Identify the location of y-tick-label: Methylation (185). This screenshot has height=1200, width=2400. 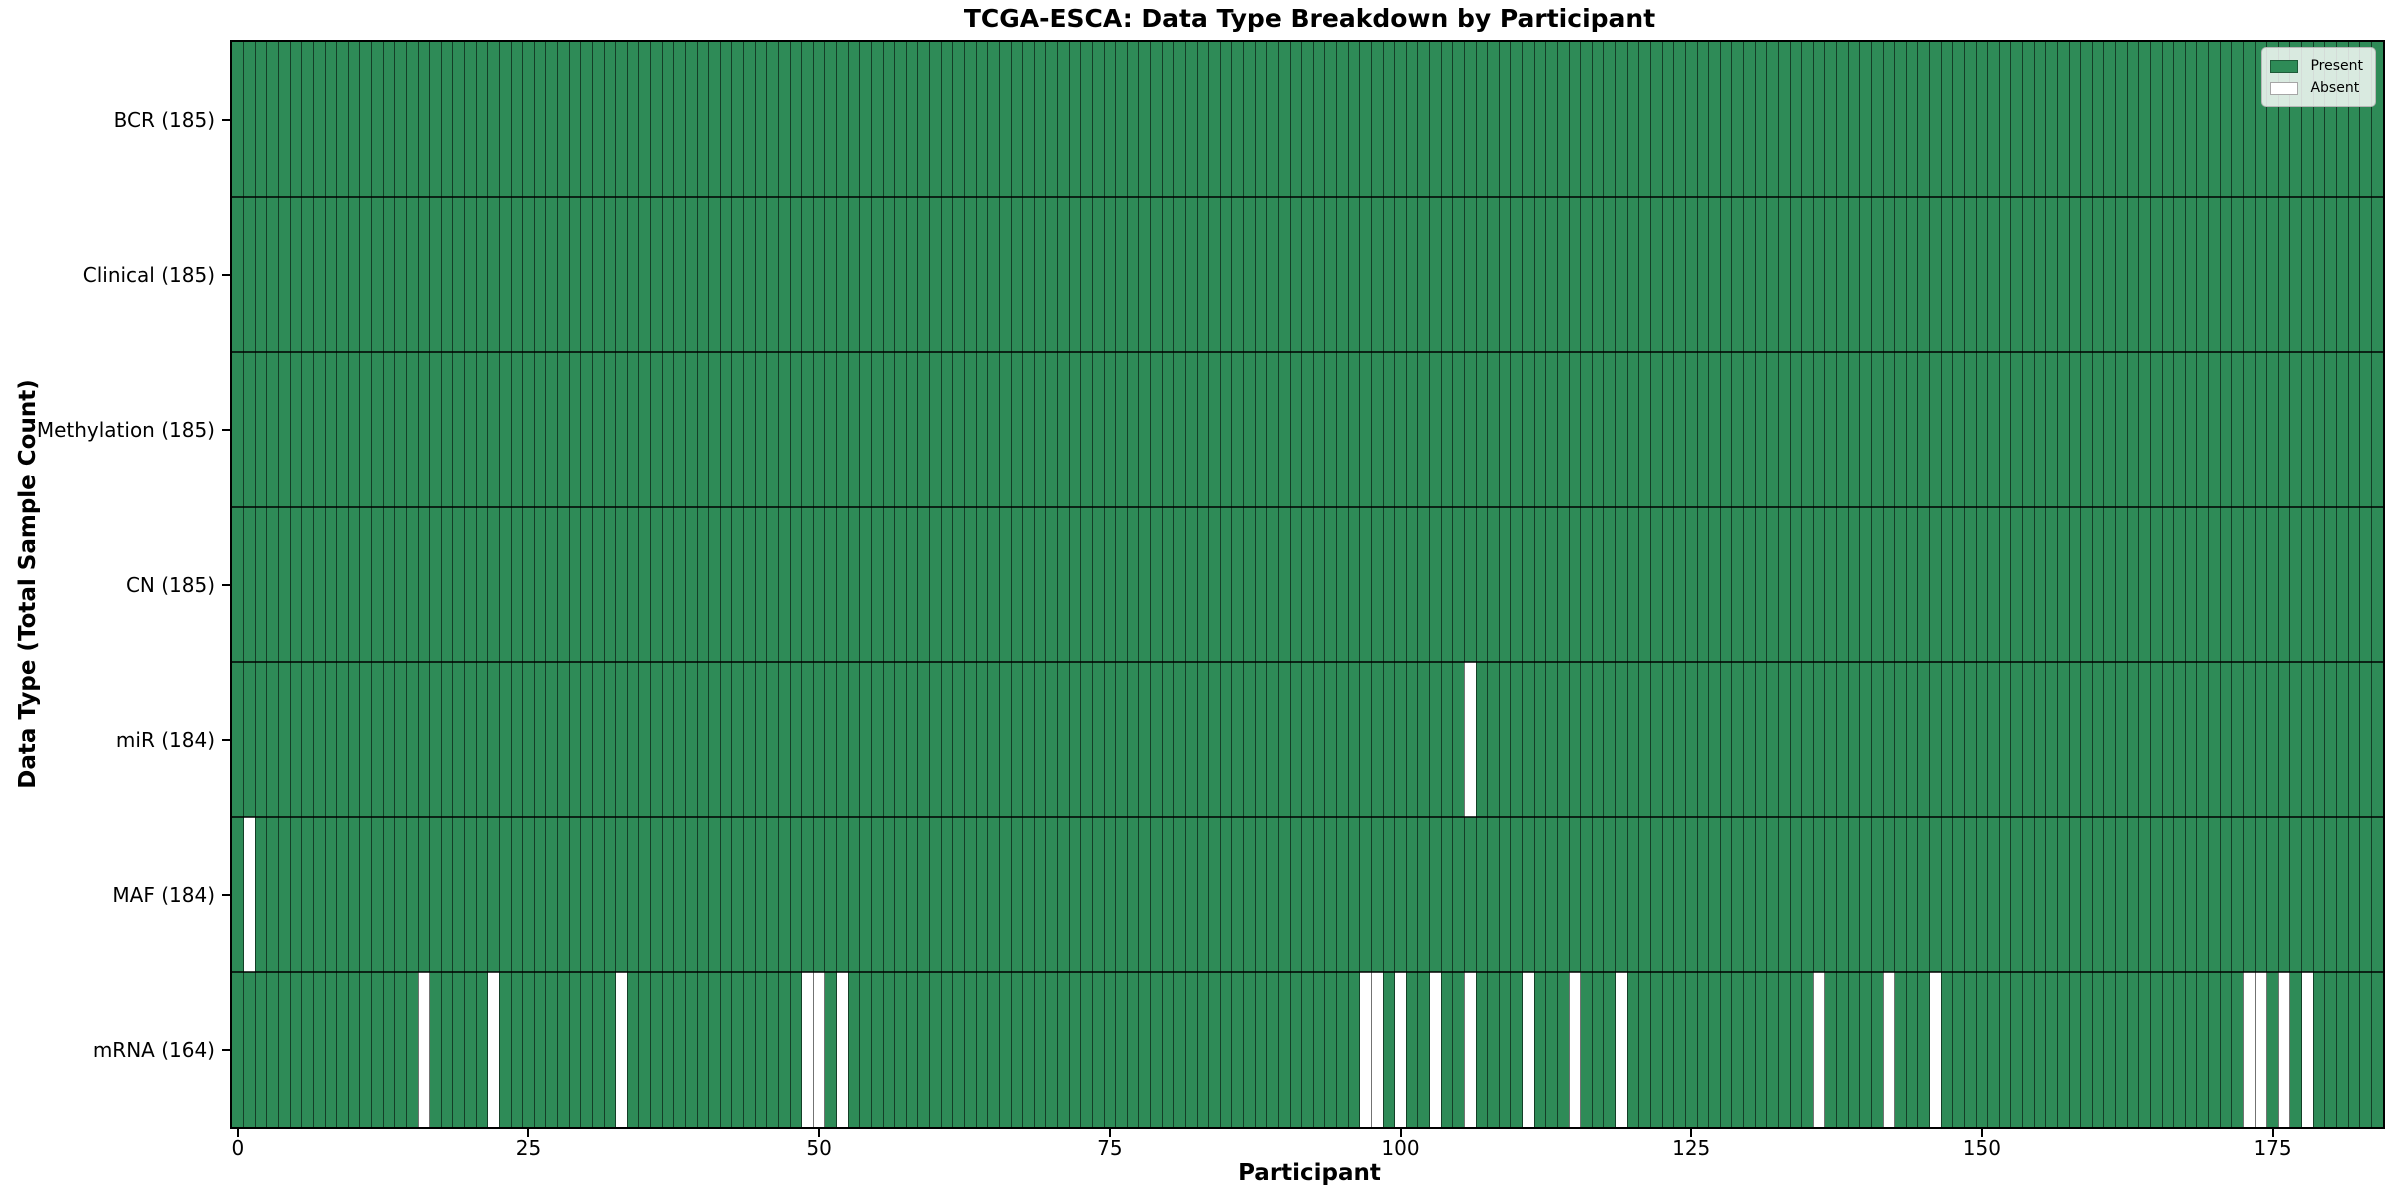
(125, 429).